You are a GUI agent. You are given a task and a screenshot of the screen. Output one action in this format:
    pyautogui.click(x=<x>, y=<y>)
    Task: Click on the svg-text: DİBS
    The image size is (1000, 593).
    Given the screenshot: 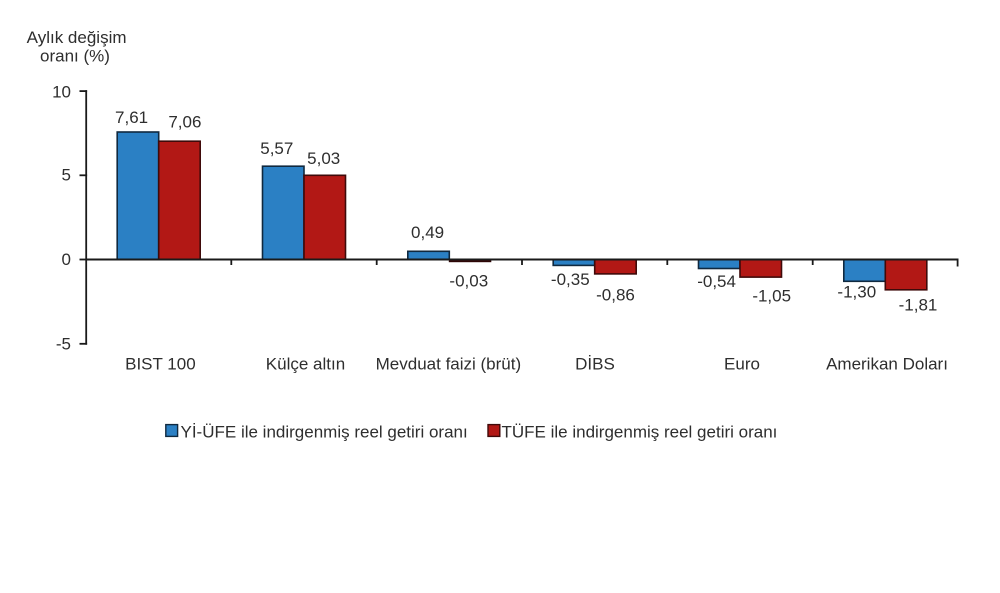 What is the action you would take?
    pyautogui.click(x=595, y=364)
    